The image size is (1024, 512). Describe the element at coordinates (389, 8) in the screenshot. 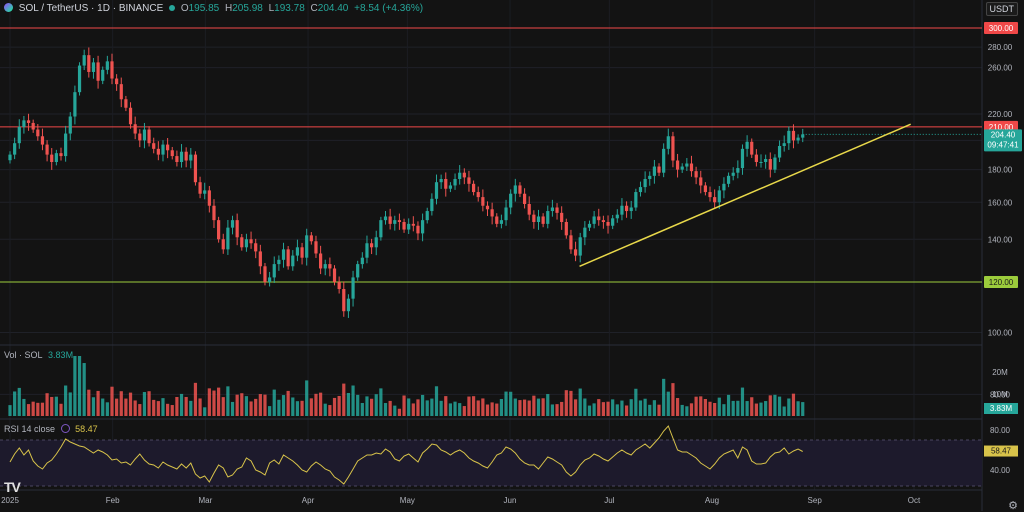

I see `change-value: +8.54 (+4.36%)` at that location.